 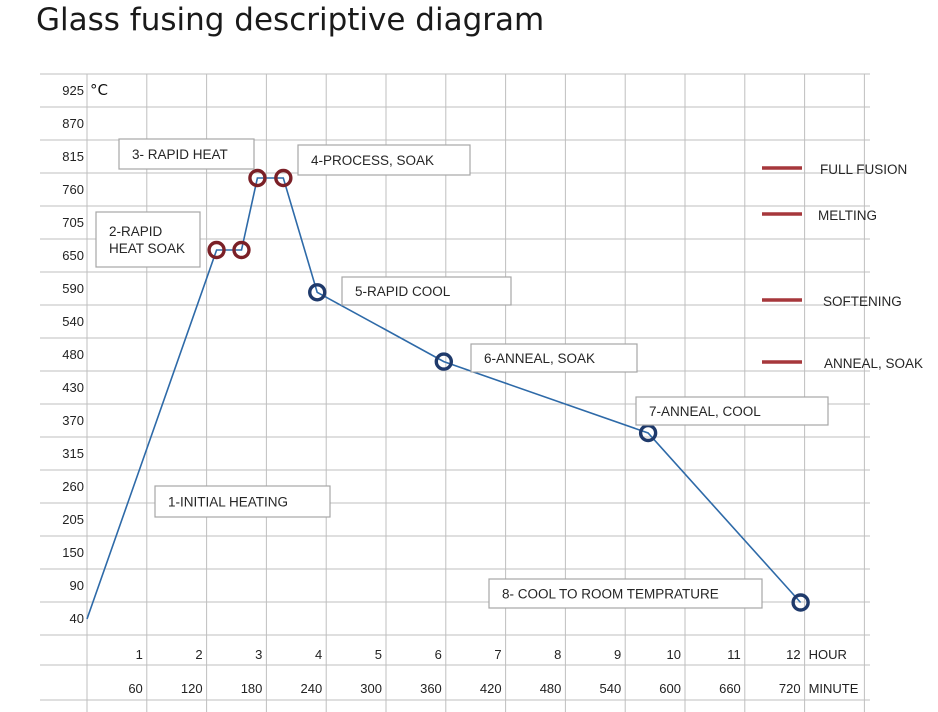 I want to click on legend-label: FULL FUSION, so click(x=863, y=169).